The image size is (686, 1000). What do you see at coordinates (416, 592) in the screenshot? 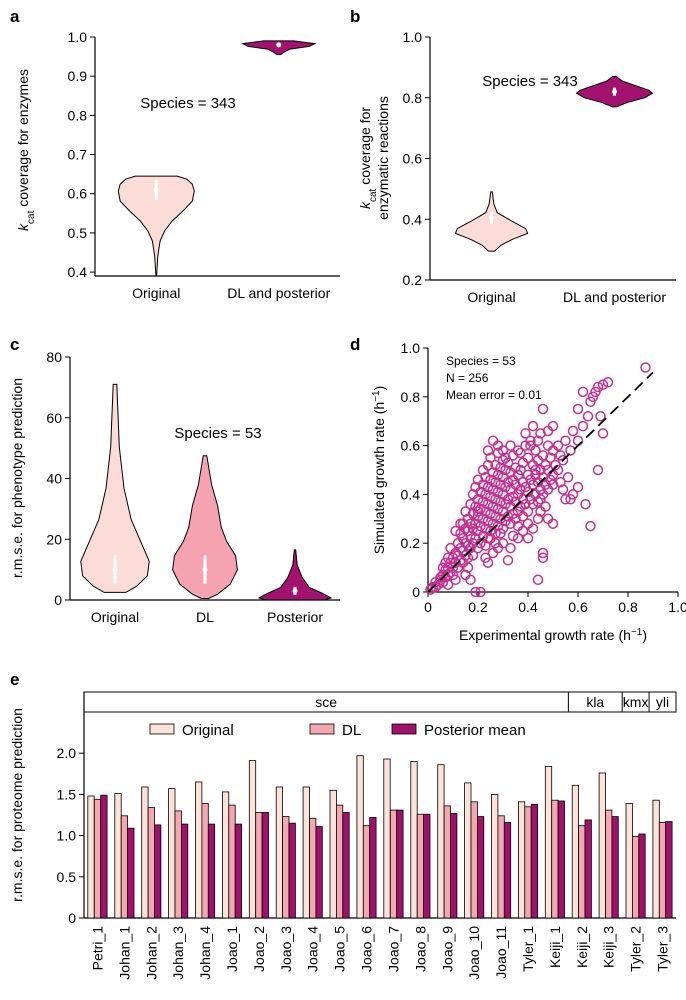
I see `y-tick-label: 0` at bounding box center [416, 592].